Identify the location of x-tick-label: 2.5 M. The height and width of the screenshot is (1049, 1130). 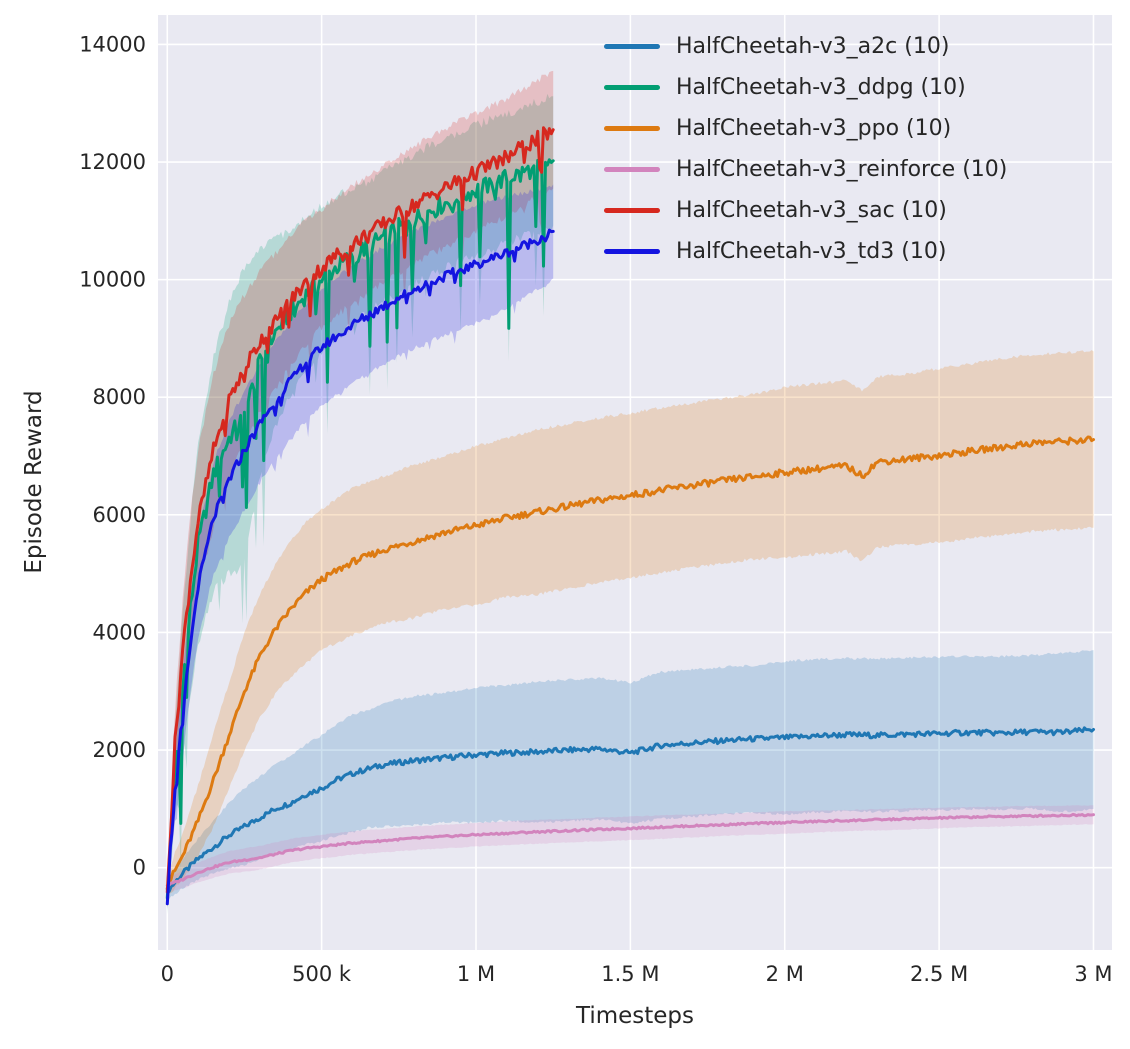
(939, 974).